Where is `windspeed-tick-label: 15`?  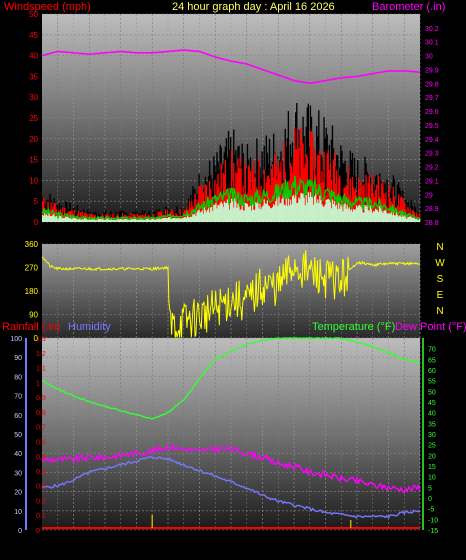
windspeed-tick-label: 15 is located at coordinates (33, 160).